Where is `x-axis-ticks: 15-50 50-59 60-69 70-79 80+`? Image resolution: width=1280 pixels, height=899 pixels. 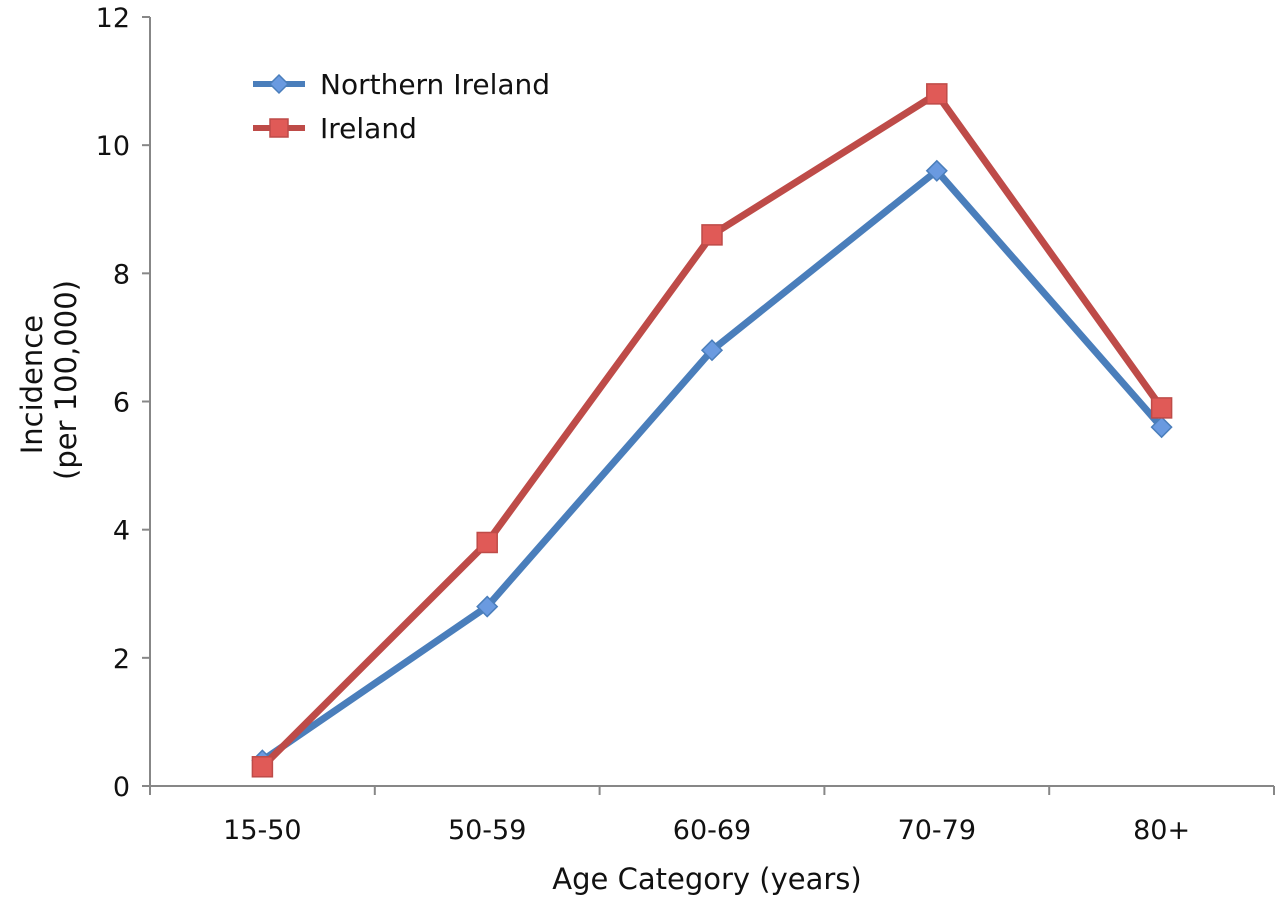 x-axis-ticks: 15-50 50-59 60-69 70-79 80+ is located at coordinates (712, 816).